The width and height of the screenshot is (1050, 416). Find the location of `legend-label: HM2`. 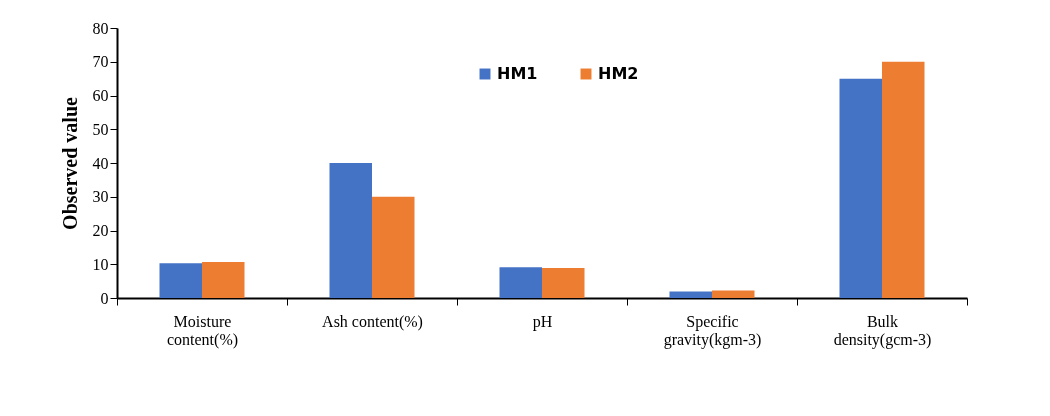

legend-label: HM2 is located at coordinates (618, 73).